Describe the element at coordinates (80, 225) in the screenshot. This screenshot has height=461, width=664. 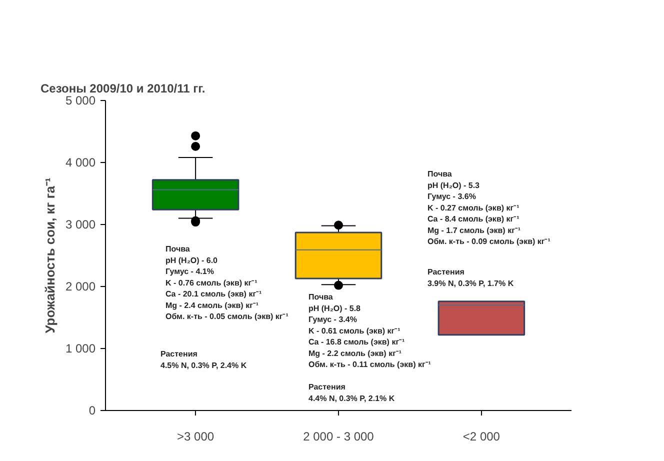
I see `y-tick-label: 3 000` at that location.